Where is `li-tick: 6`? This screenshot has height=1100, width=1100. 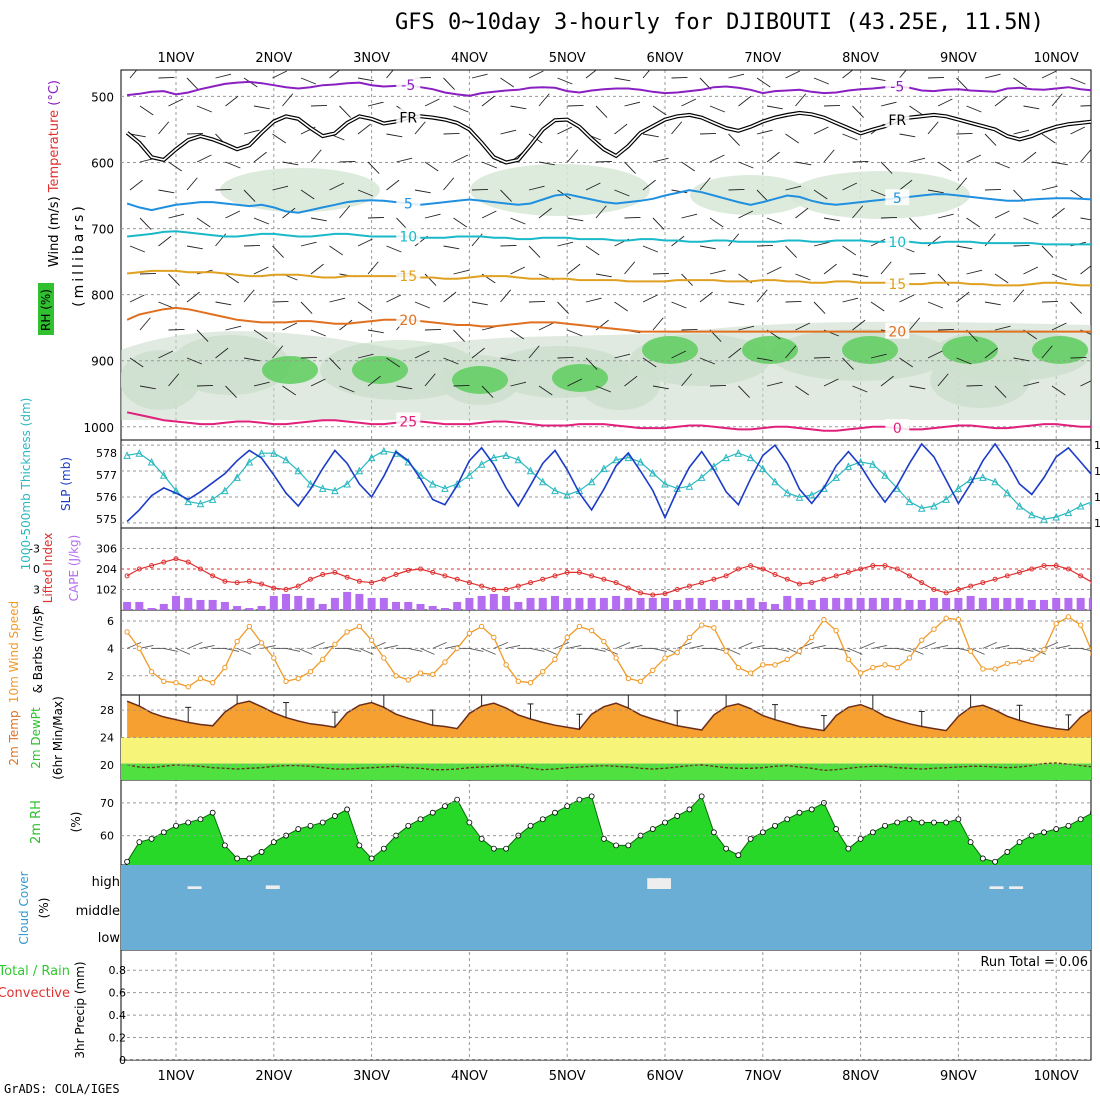 li-tick: 6 is located at coordinates (36, 610).